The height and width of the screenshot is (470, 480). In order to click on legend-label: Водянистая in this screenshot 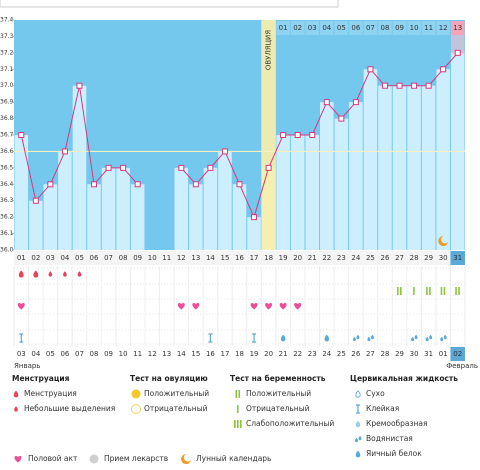, I will do `click(389, 438)`.